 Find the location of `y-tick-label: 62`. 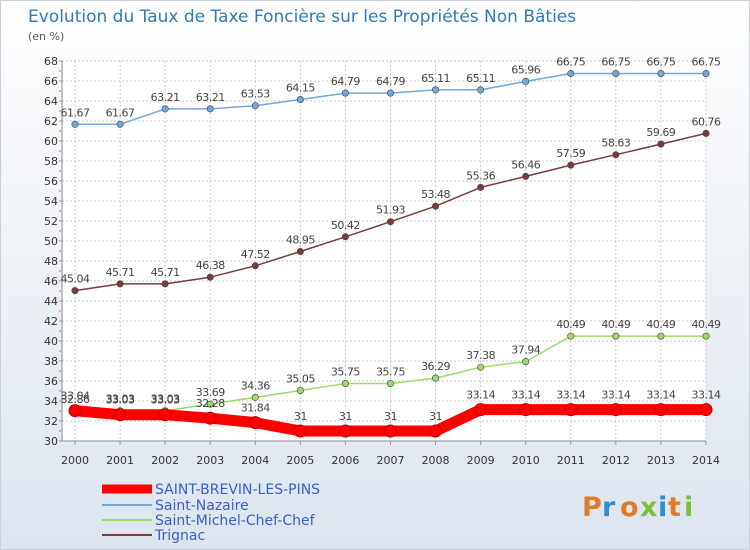

y-tick-label: 62 is located at coordinates (51, 121).